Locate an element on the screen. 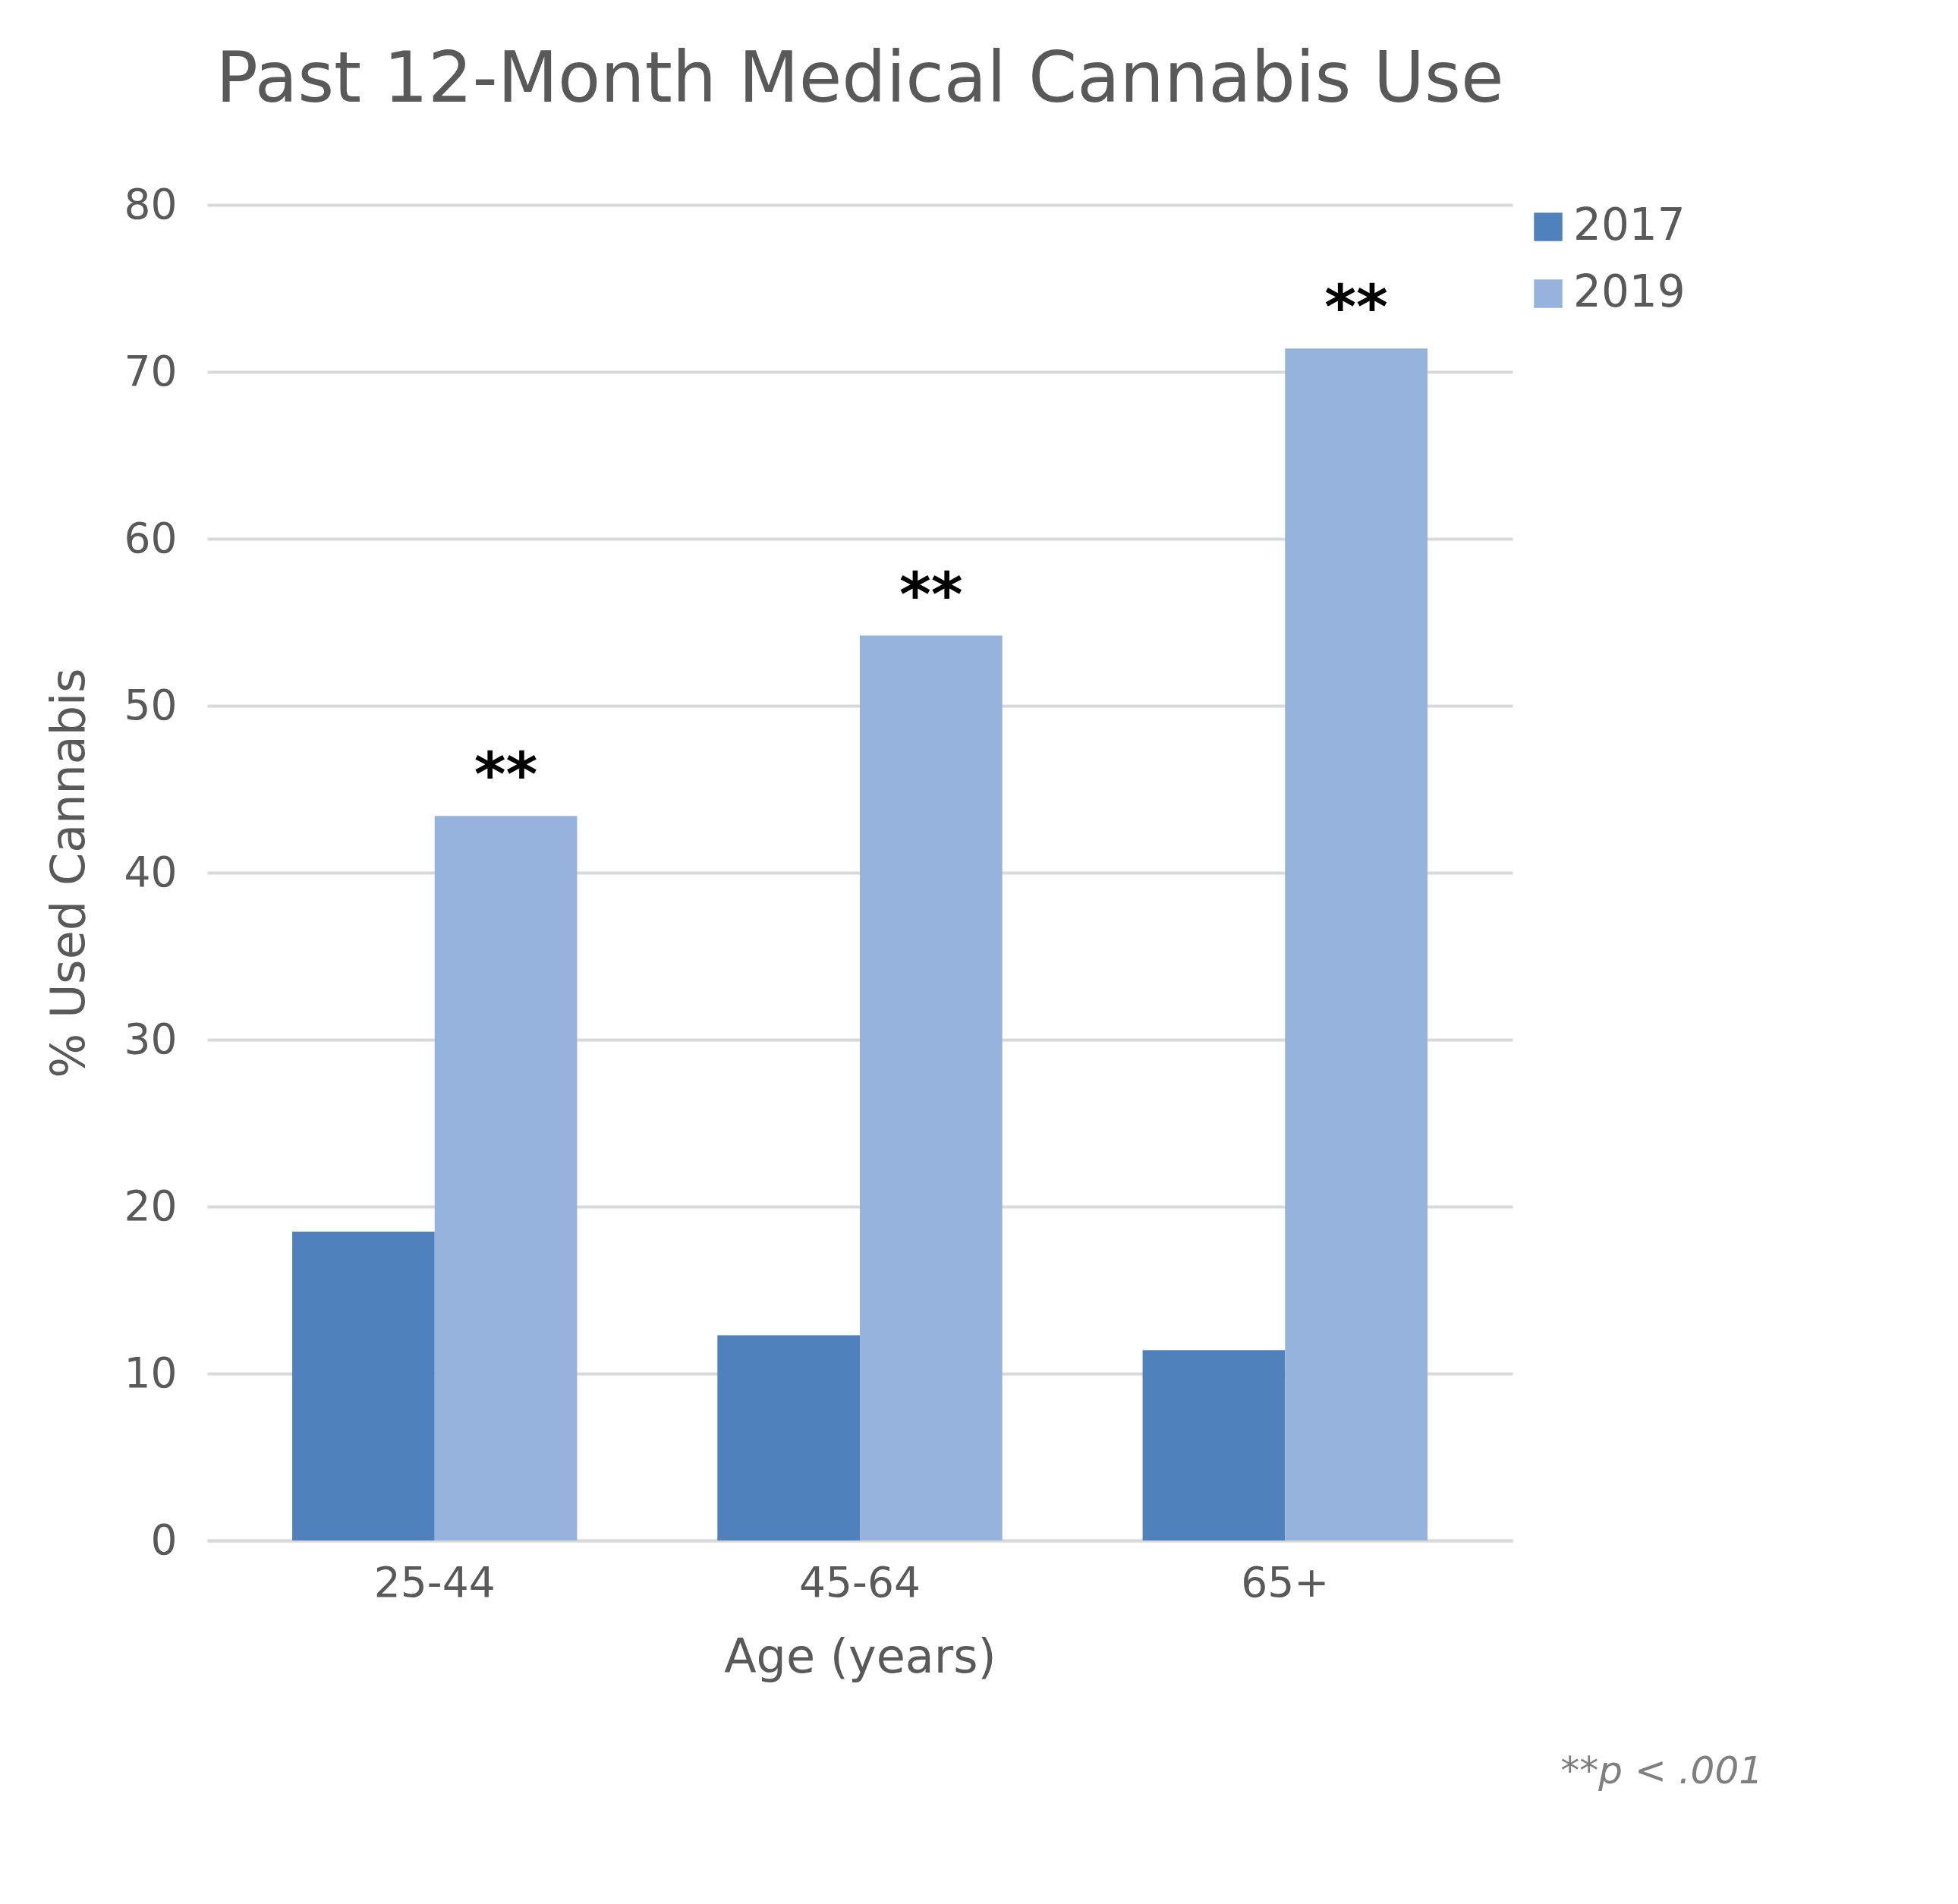  x-tick-label: 45-64 is located at coordinates (860, 1582).